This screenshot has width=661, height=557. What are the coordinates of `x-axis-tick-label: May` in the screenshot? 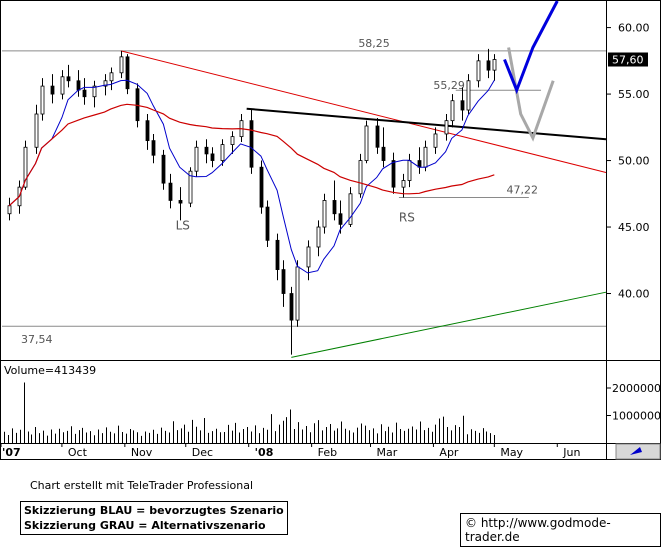 It's located at (511, 452).